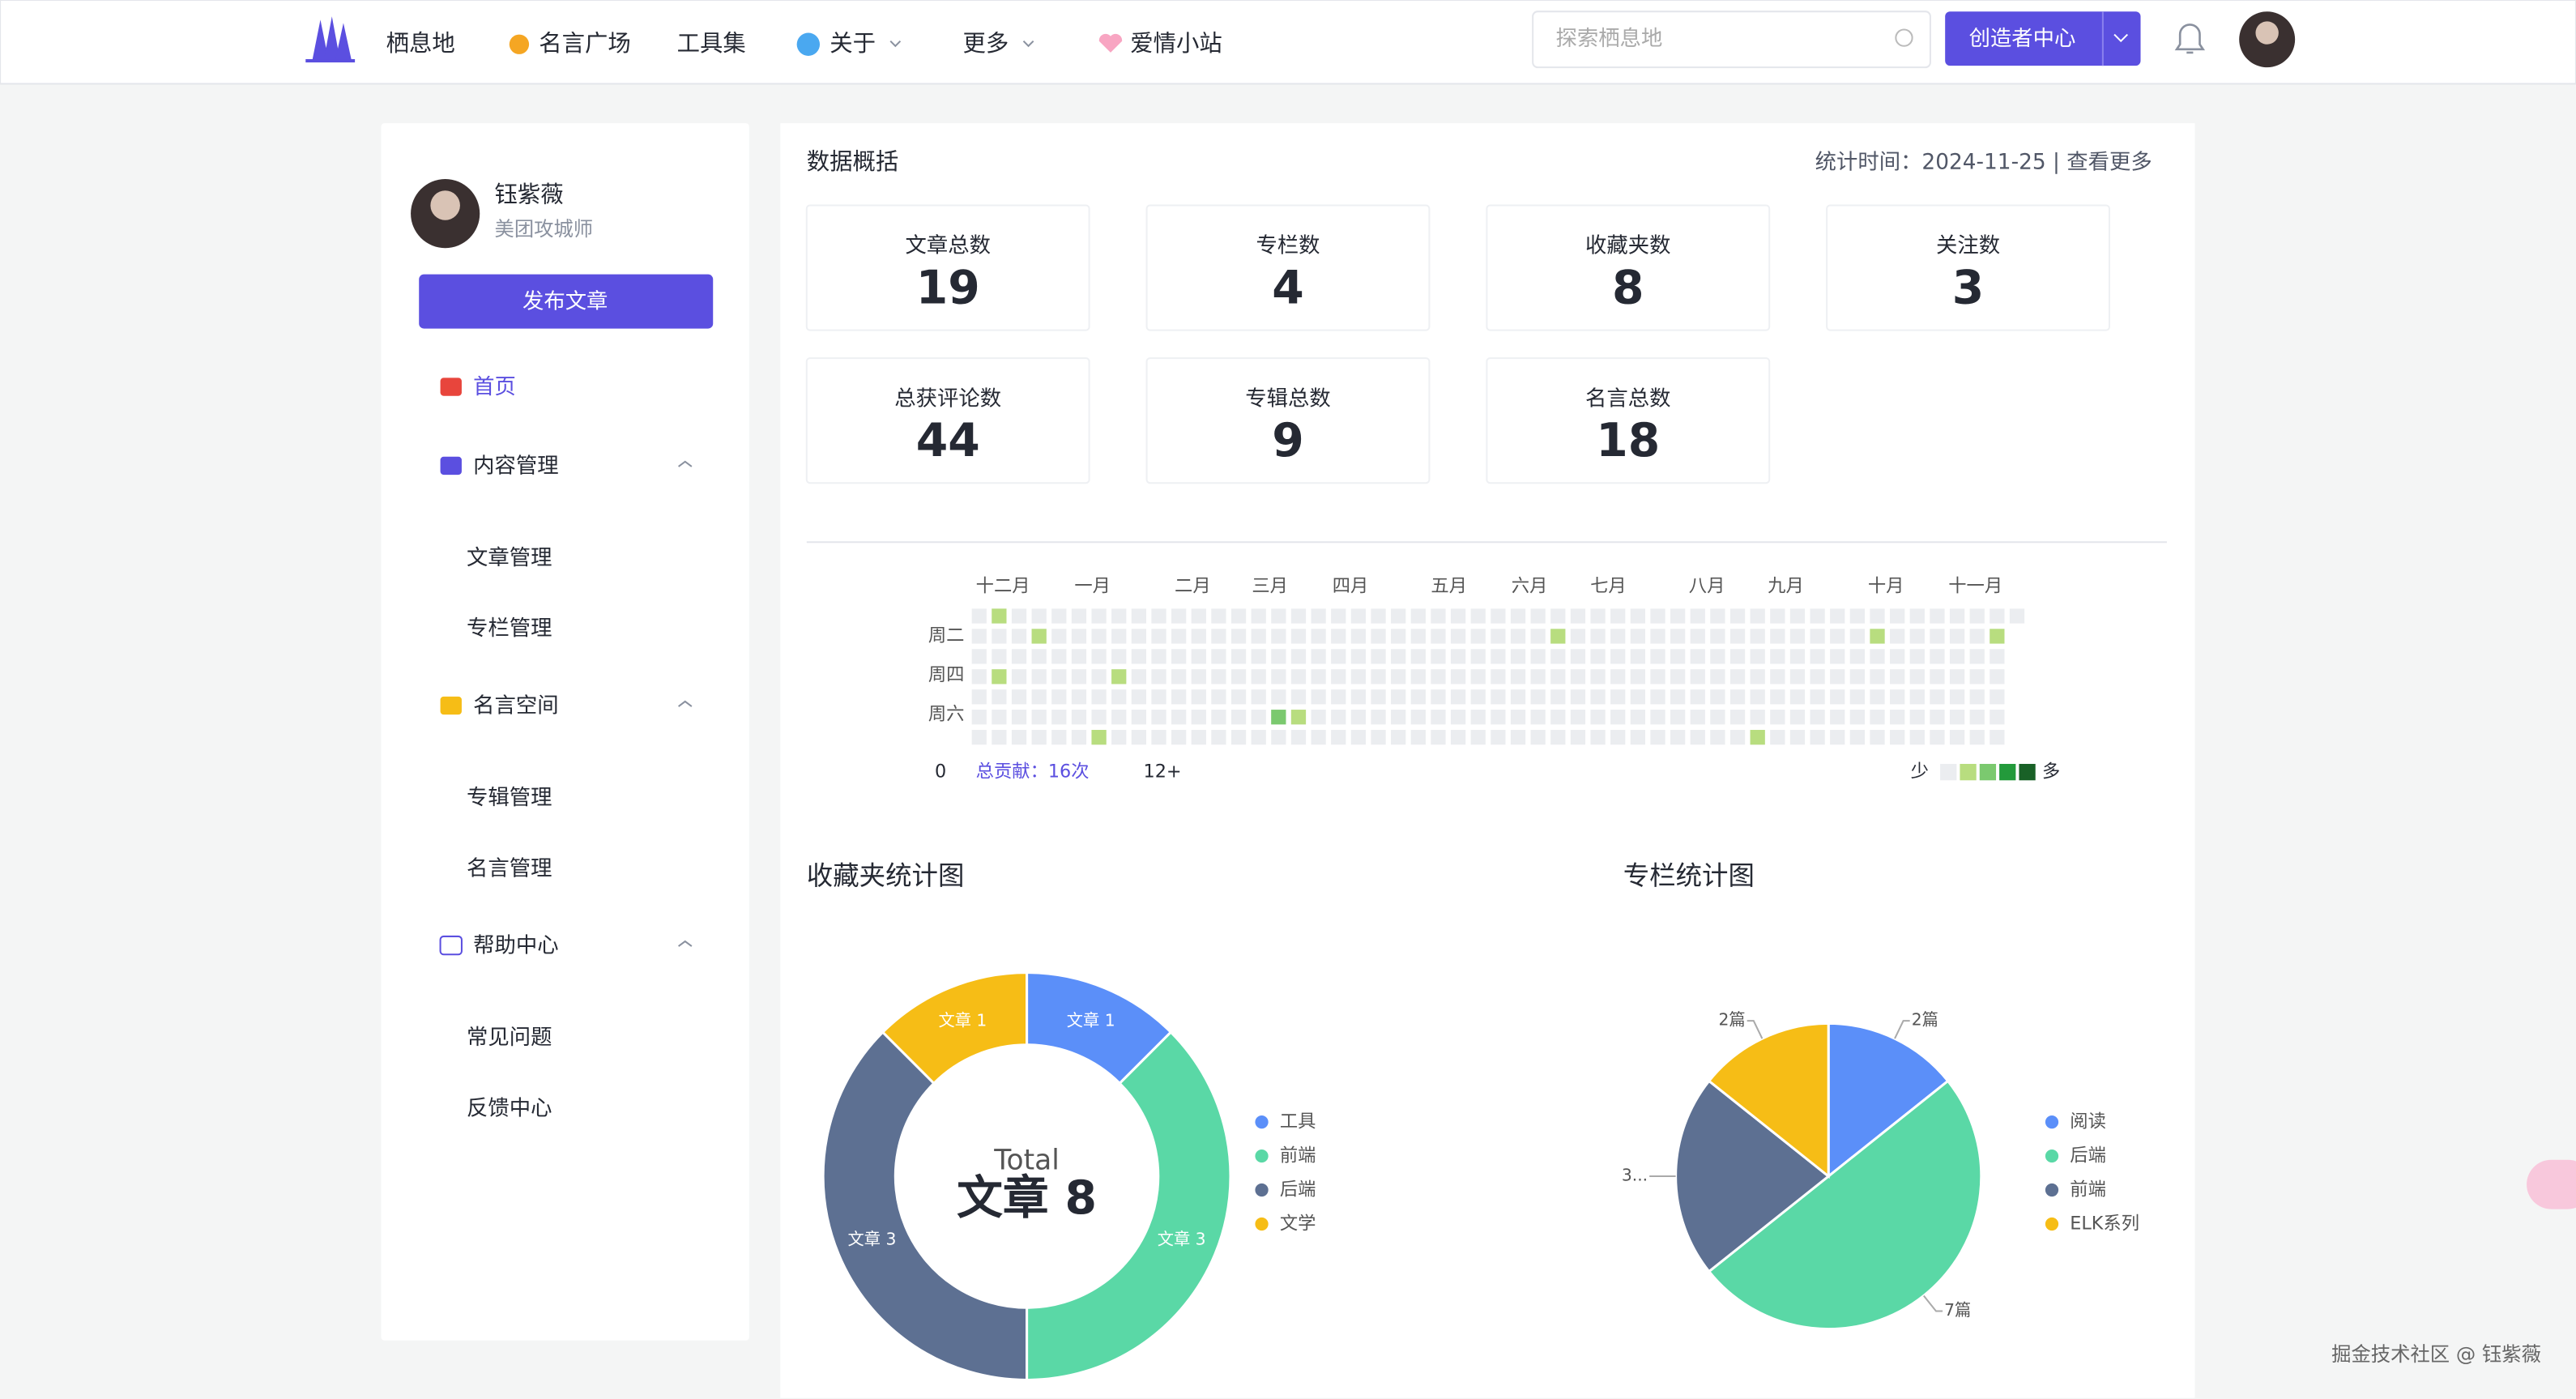 This screenshot has height=1399, width=2576. I want to click on menu-item: 帮助中心, so click(515, 946).